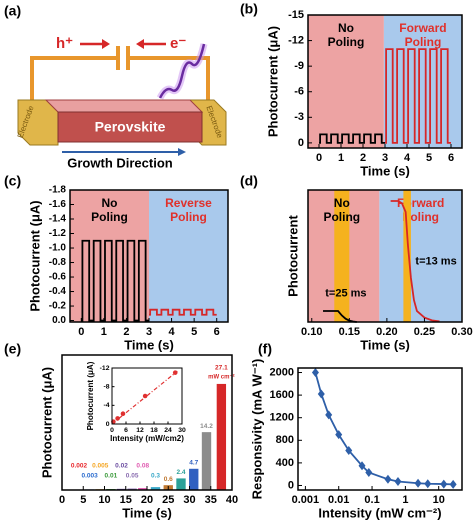 The height and width of the screenshot is (522, 474). What do you see at coordinates (58, 219) in the screenshot?
I see `y-tick-label: -1.4` at bounding box center [58, 219].